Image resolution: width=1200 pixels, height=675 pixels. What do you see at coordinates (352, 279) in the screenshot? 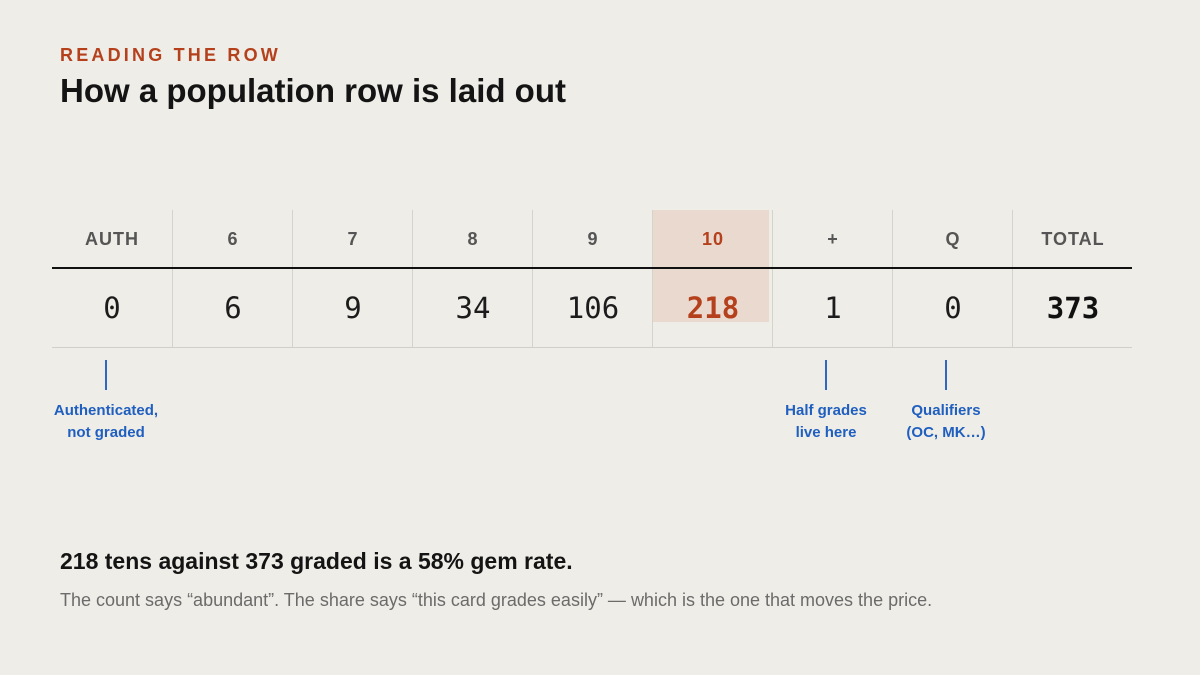
I see `column-grade-7: 7 9` at bounding box center [352, 279].